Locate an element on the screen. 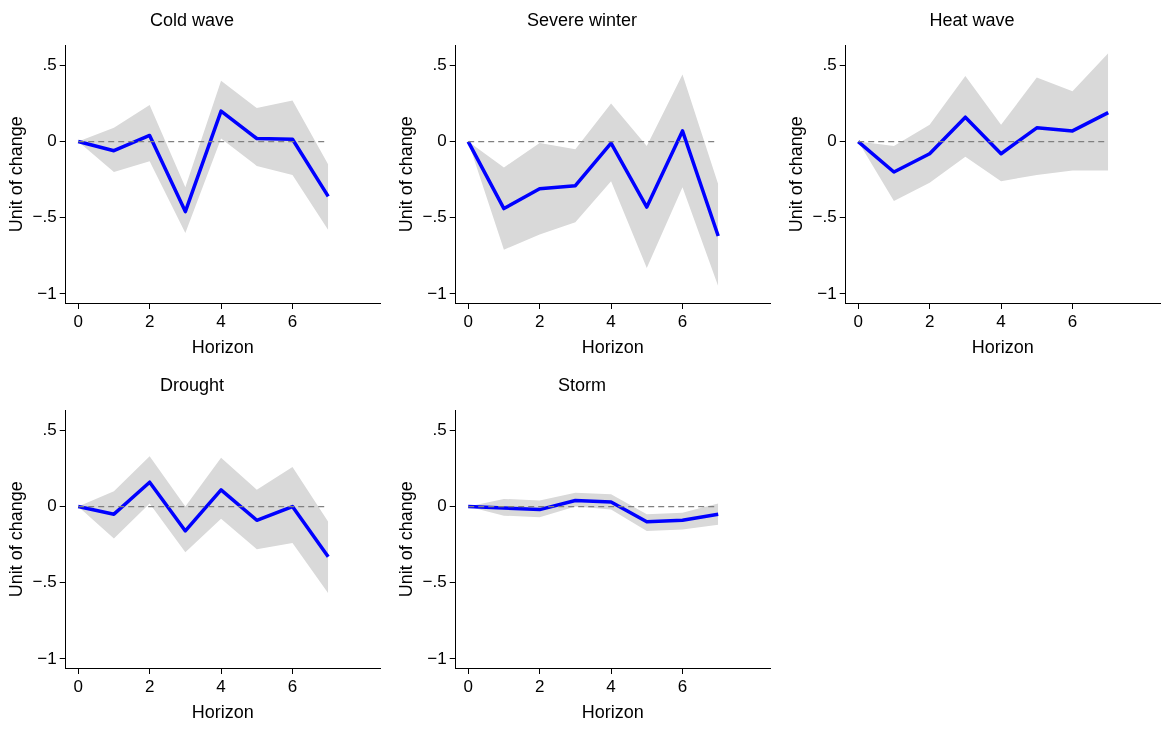 This screenshot has height=731, width=1170. chart-title: Cold wave is located at coordinates (192, 19).